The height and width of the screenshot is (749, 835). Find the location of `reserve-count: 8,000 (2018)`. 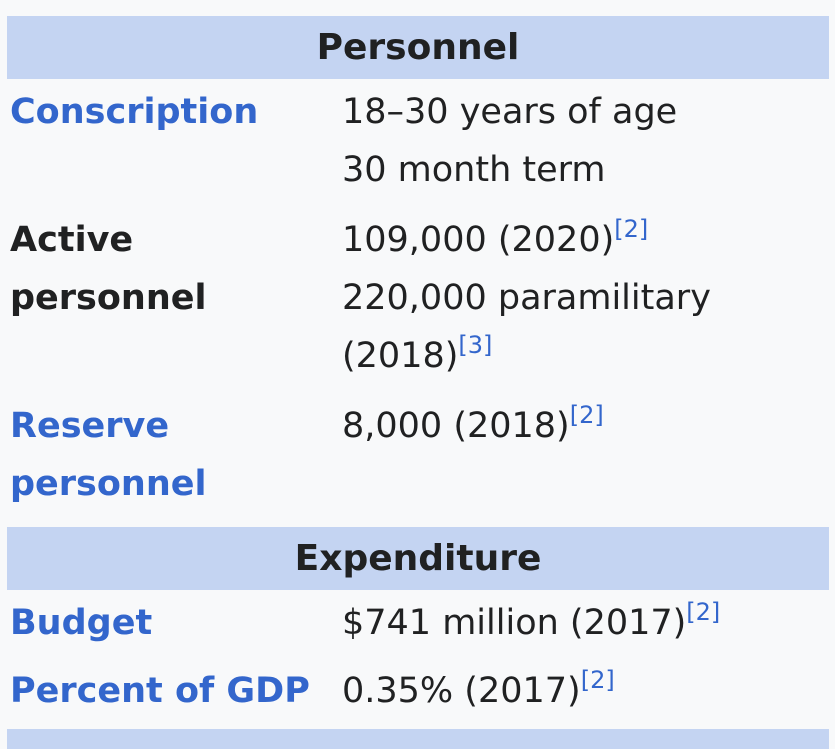

reserve-count: 8,000 (2018) is located at coordinates (456, 426).